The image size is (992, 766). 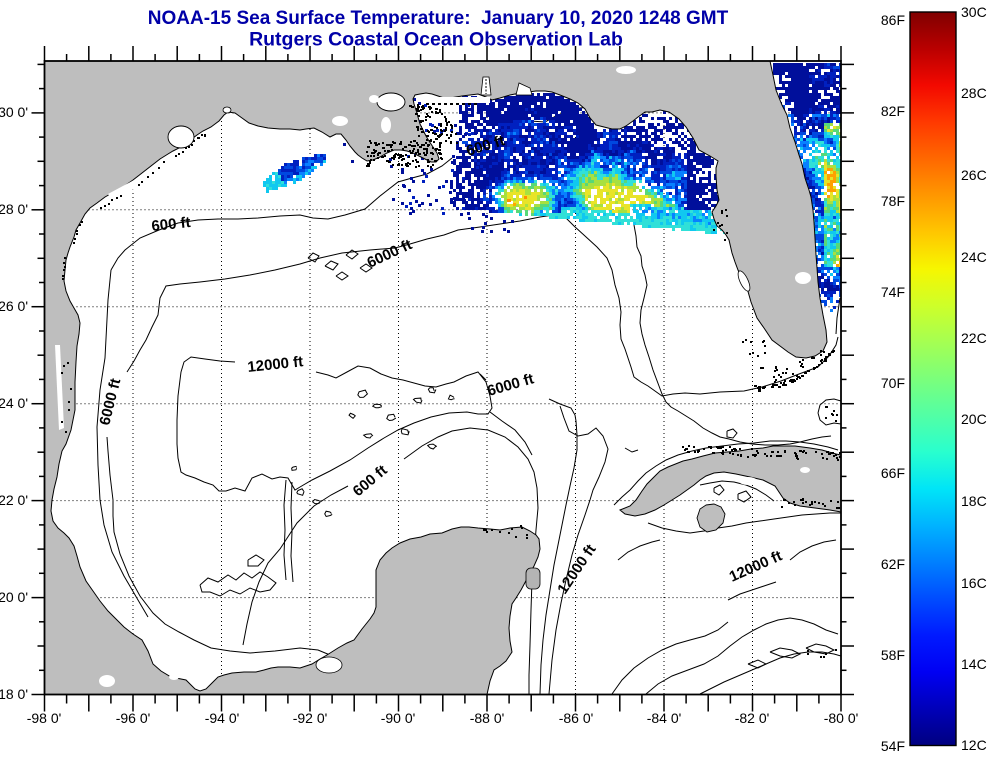 What do you see at coordinates (14, 500) in the screenshot?
I see `svg-text: 22 0'` at bounding box center [14, 500].